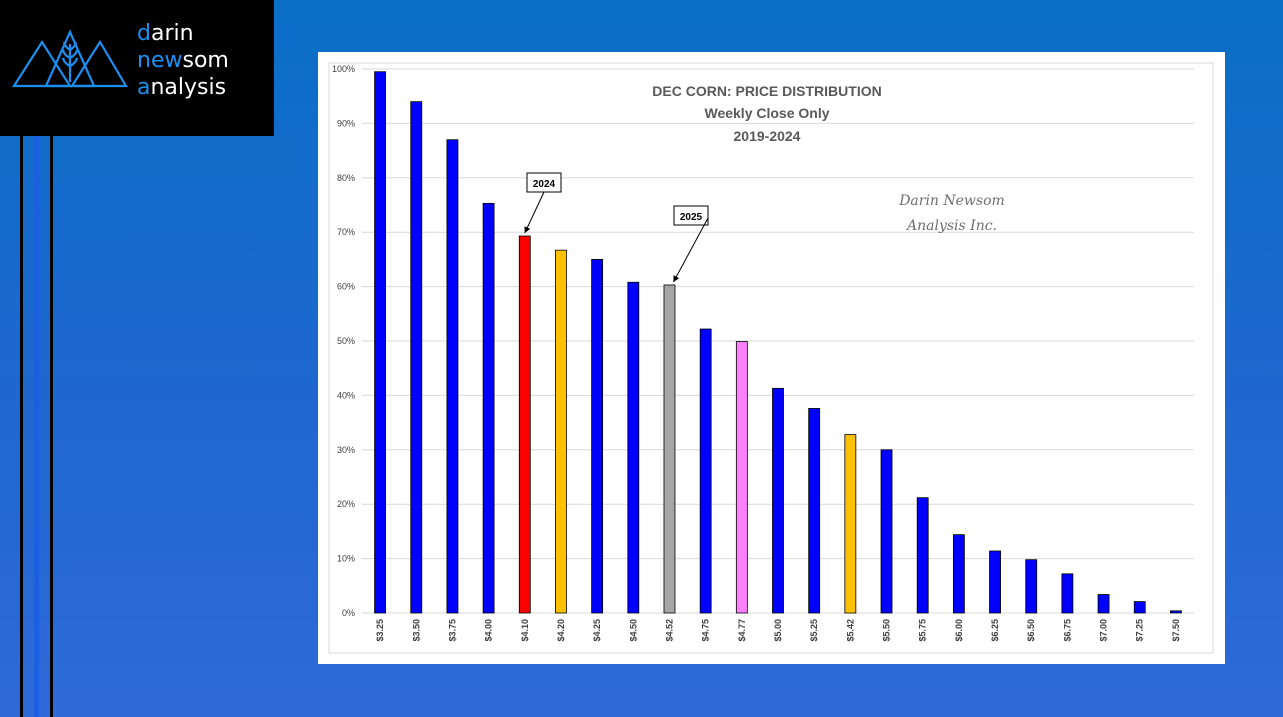  I want to click on x-tick-label: $4.77, so click(742, 630).